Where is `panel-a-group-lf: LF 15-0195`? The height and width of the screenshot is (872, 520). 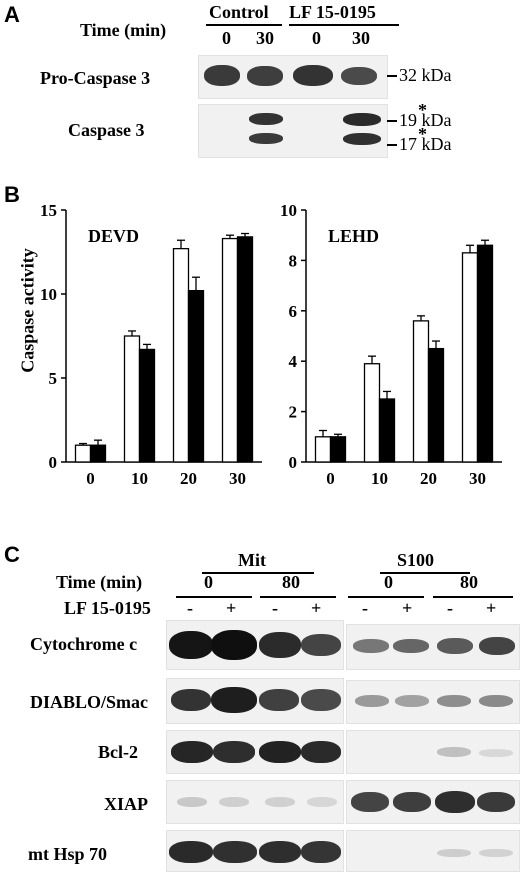 panel-a-group-lf: LF 15-0195 is located at coordinates (332, 12).